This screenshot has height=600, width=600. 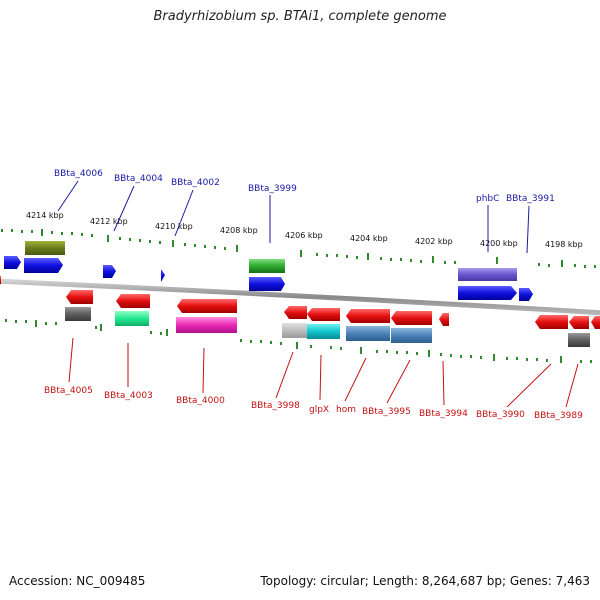 I want to click on upper-tick-track, so click(x=298, y=248).